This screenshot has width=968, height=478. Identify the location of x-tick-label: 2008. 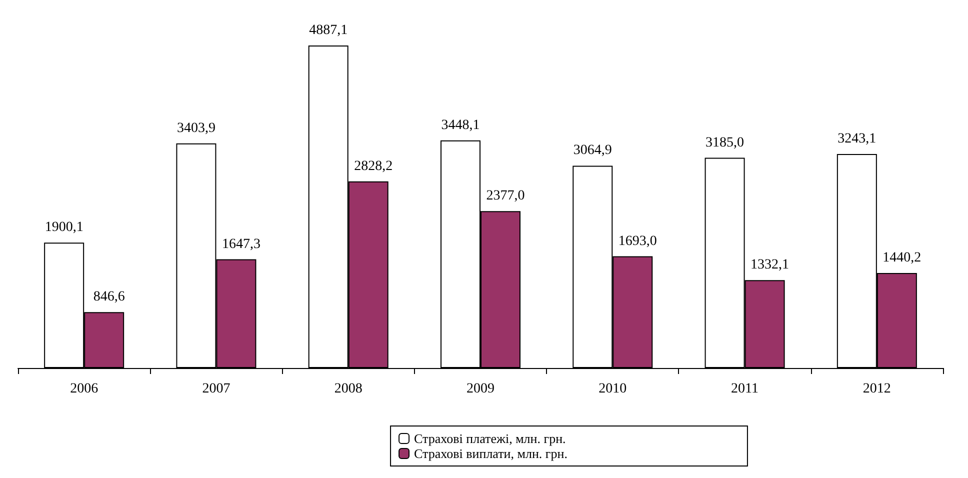
(348, 389).